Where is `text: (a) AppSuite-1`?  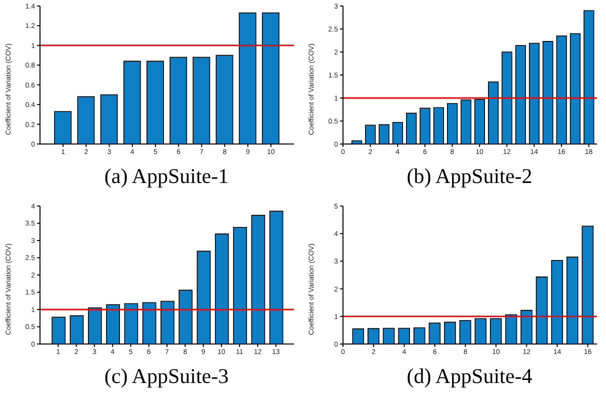 text: (a) AppSuite-1 is located at coordinates (166, 176).